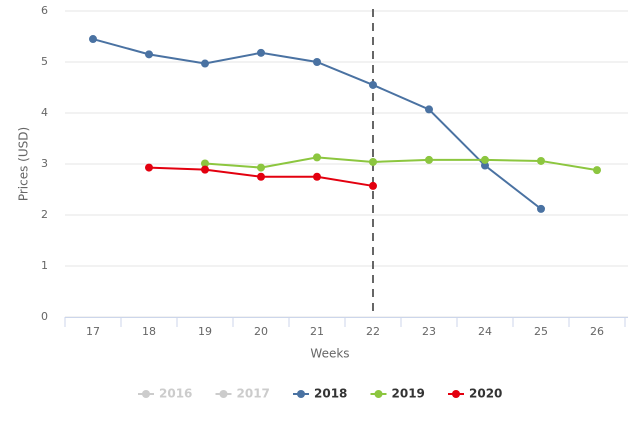 This screenshot has width=640, height=427. What do you see at coordinates (429, 331) in the screenshot?
I see `x-tick-label: 23` at bounding box center [429, 331].